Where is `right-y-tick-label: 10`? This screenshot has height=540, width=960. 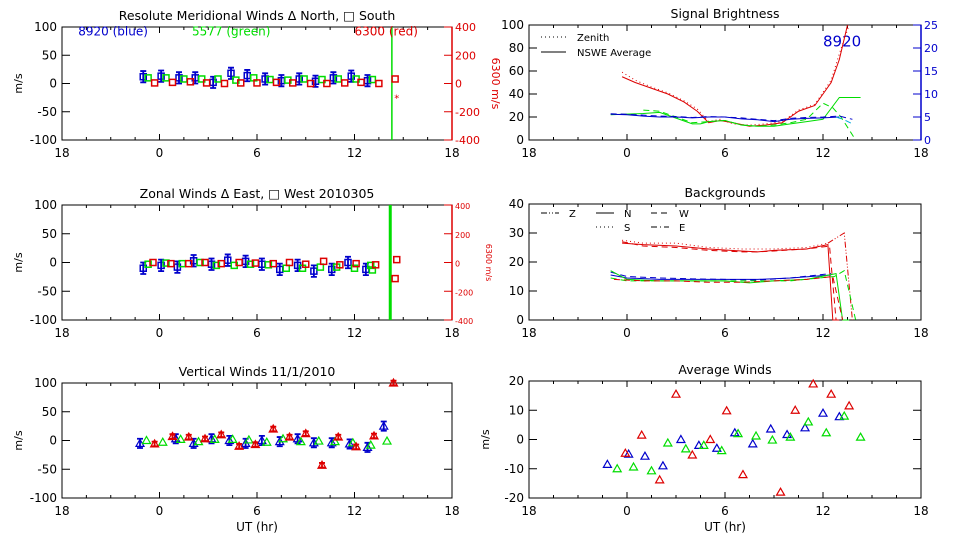 right-y-tick-label: 10 is located at coordinates (931, 94).